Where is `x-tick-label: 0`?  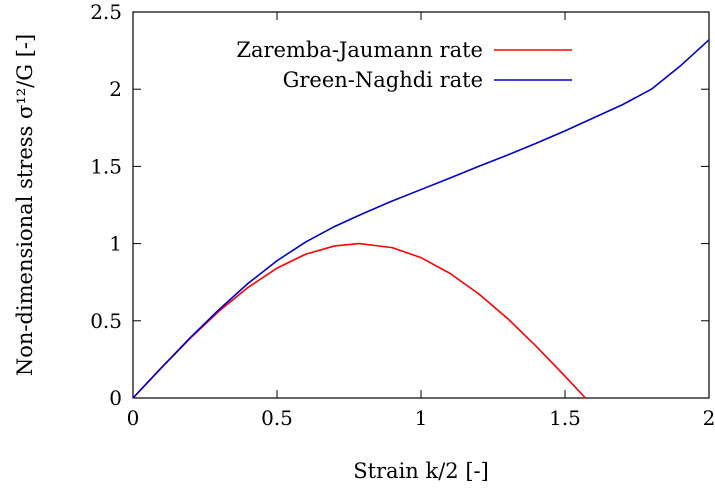
x-tick-label: 0 is located at coordinates (133, 418).